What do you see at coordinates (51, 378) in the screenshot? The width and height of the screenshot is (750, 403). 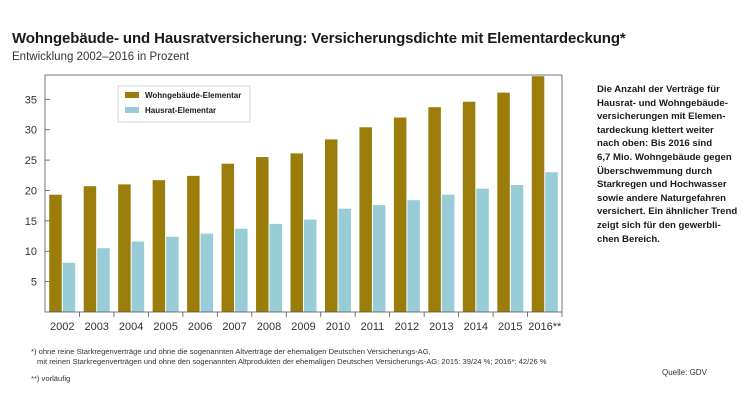 I see `footnote-3: **) vorläufig` at bounding box center [51, 378].